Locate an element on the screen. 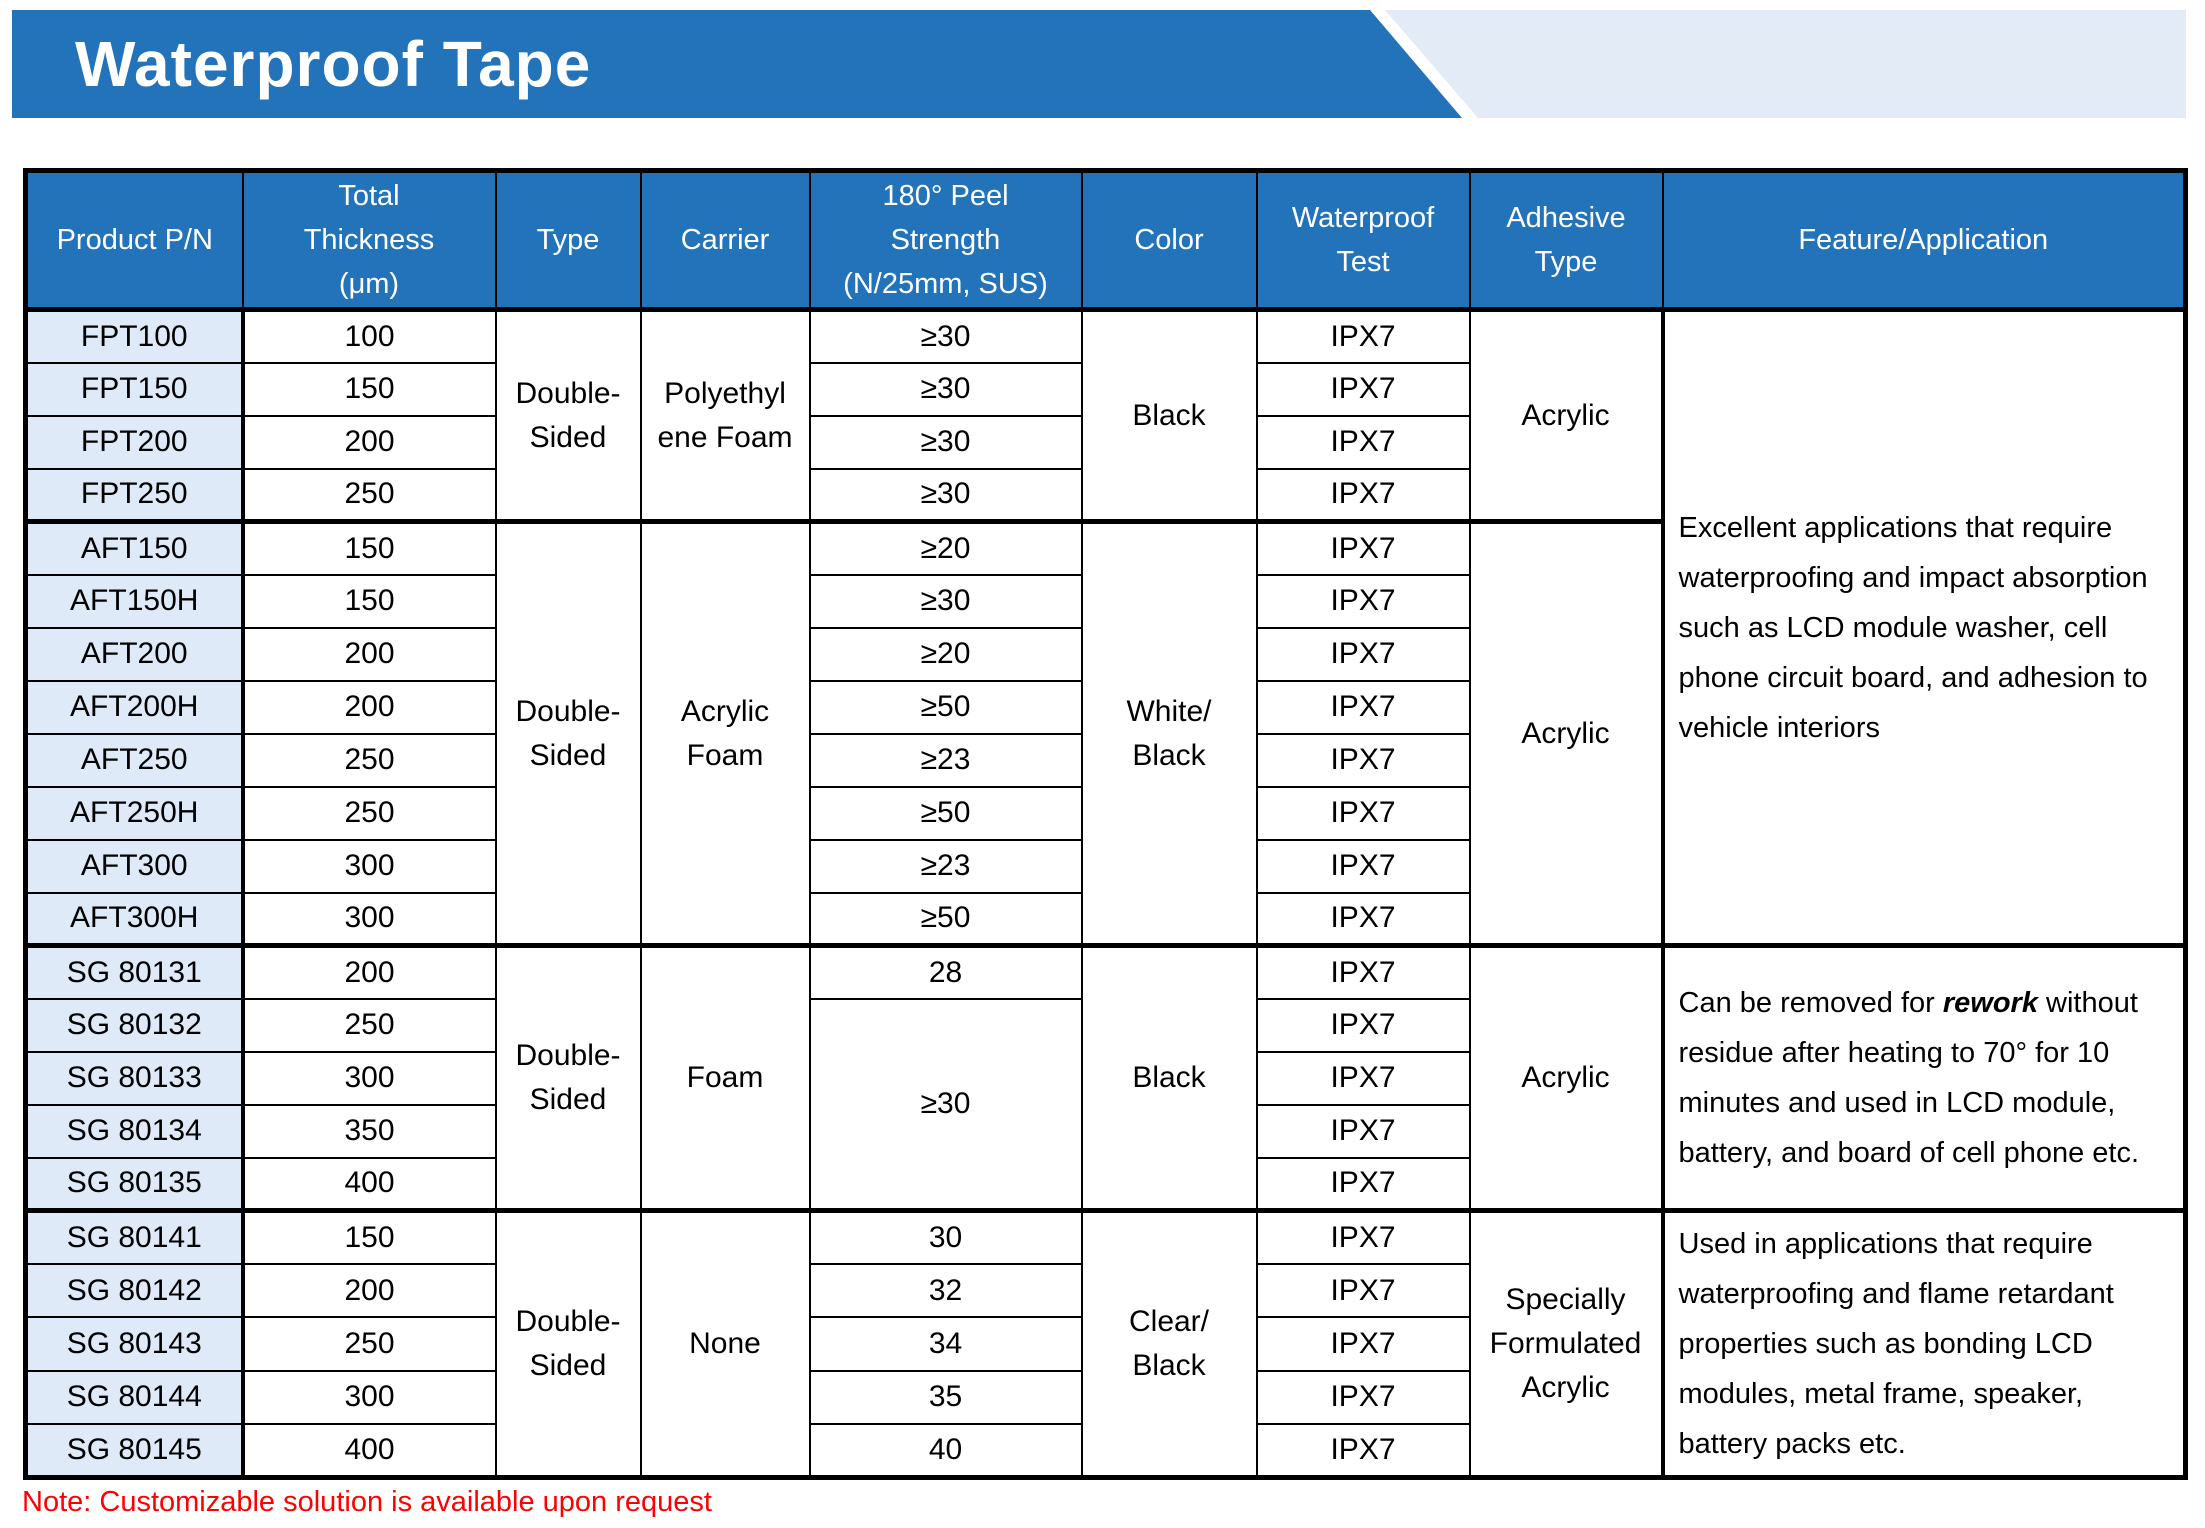  table-row: AFT250 250 ≥23 IPX7 is located at coordinates (1105, 760).